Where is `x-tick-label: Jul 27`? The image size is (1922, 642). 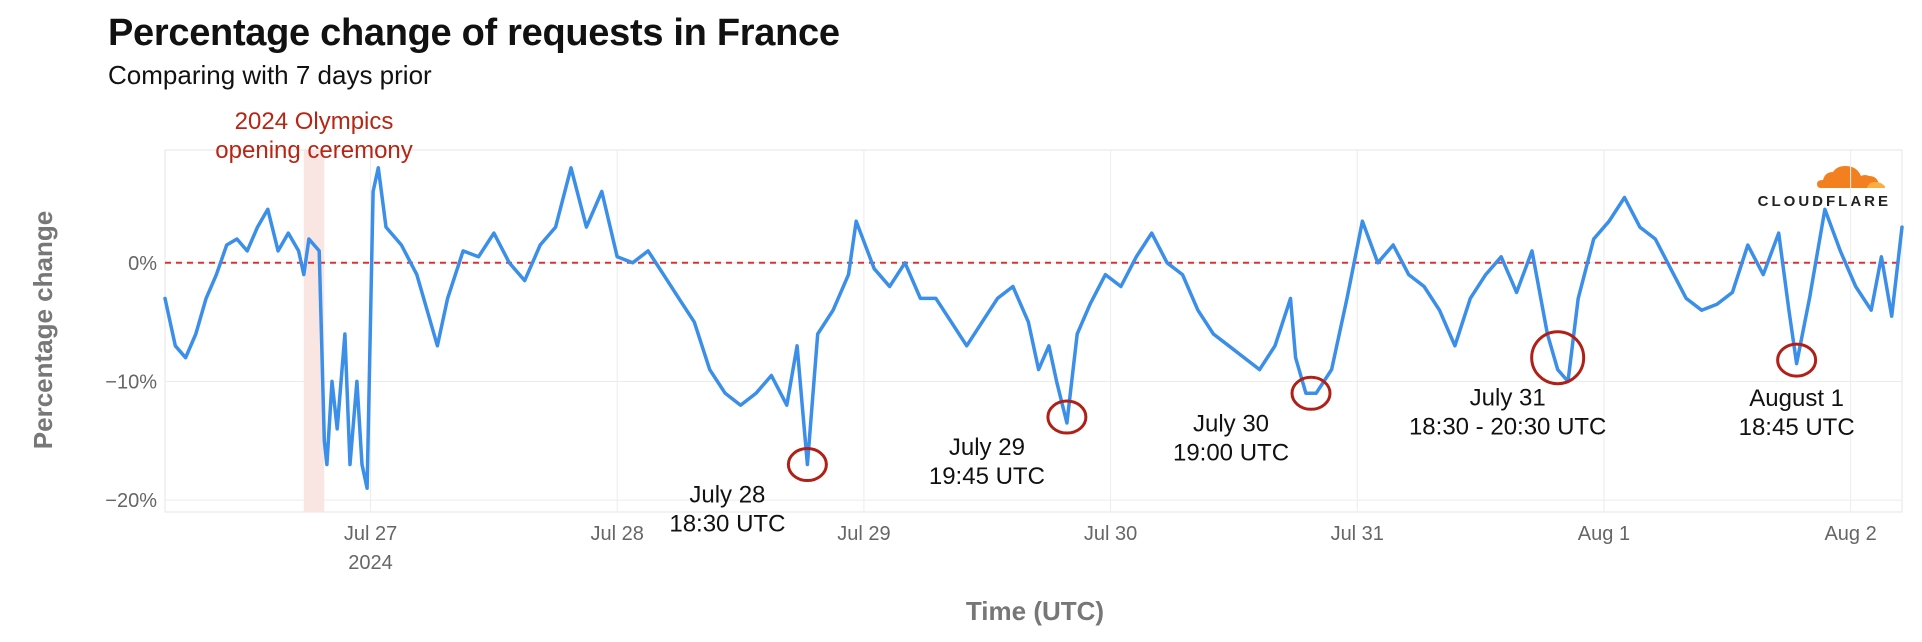
x-tick-label: Jul 27 is located at coordinates (370, 534).